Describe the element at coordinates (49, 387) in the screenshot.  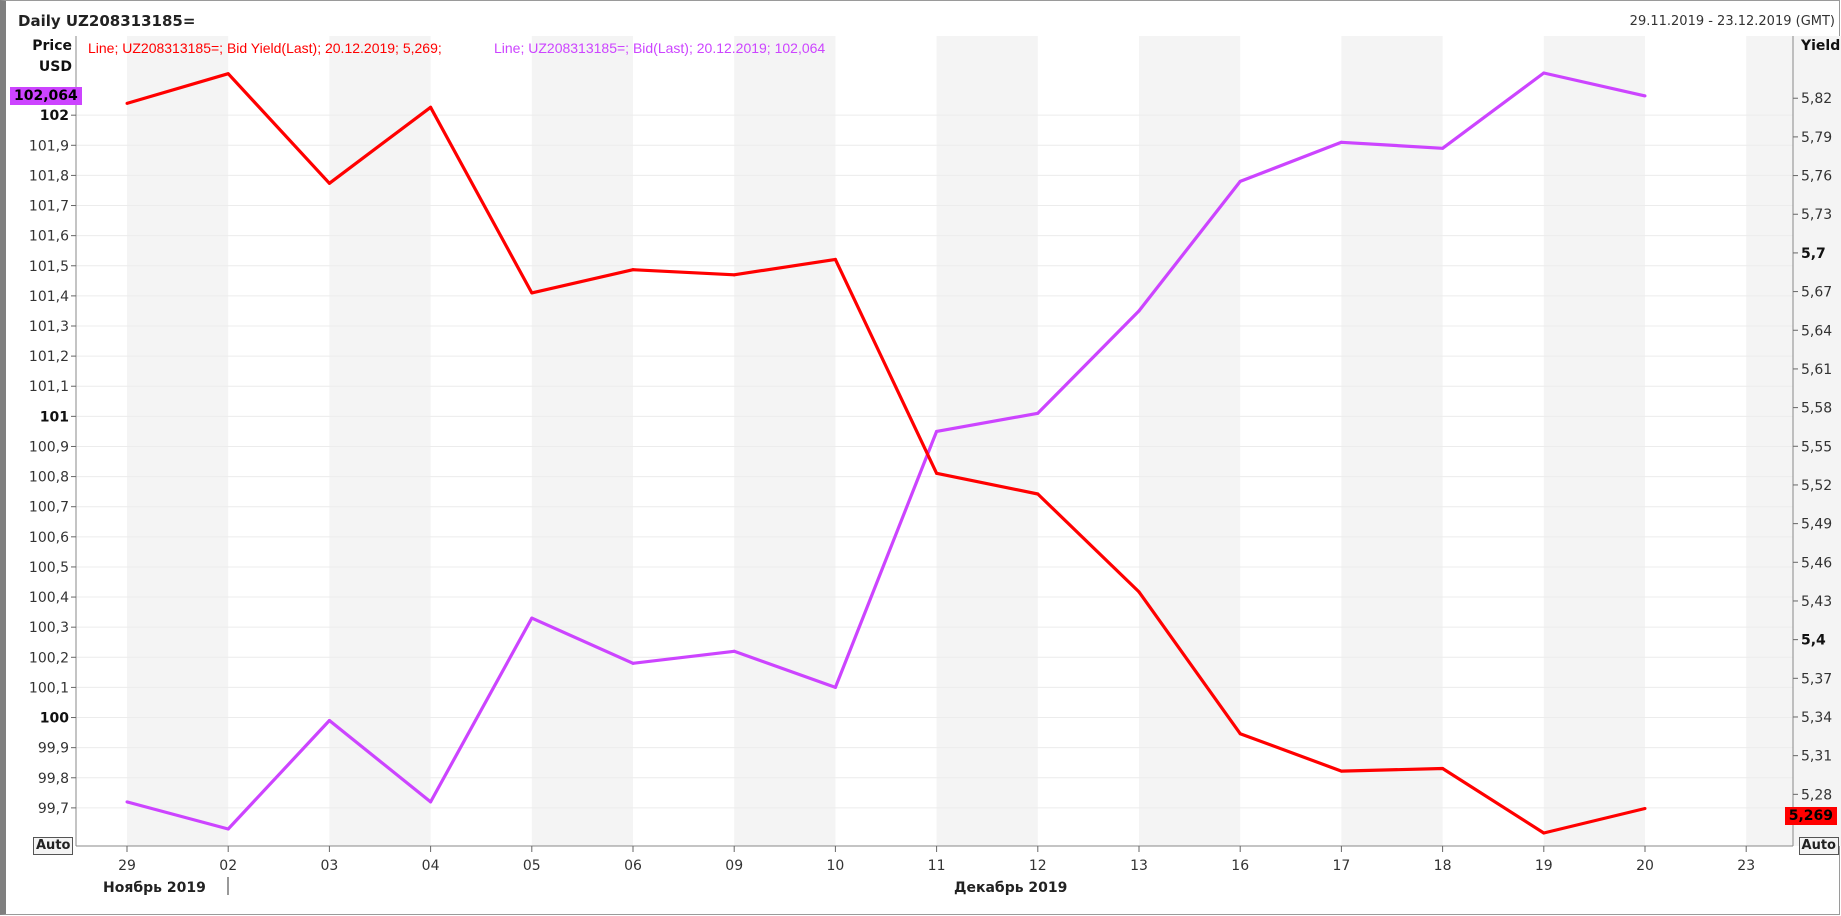
I see `left-tick-label: 101,1` at that location.